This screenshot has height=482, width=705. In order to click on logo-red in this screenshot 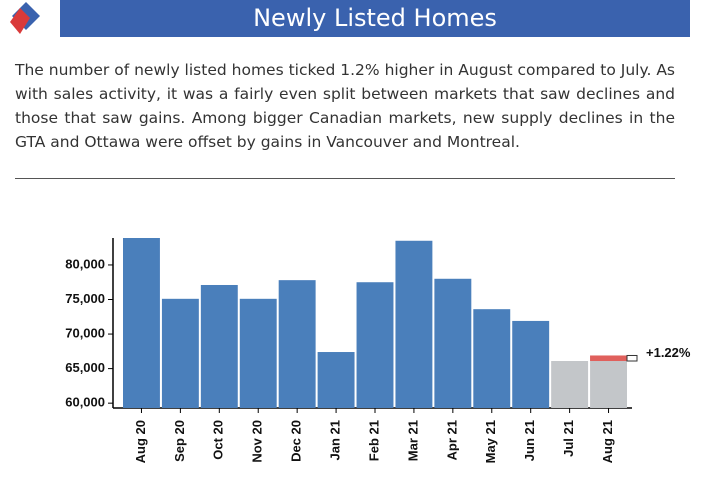, I will do `click(20, 21)`.